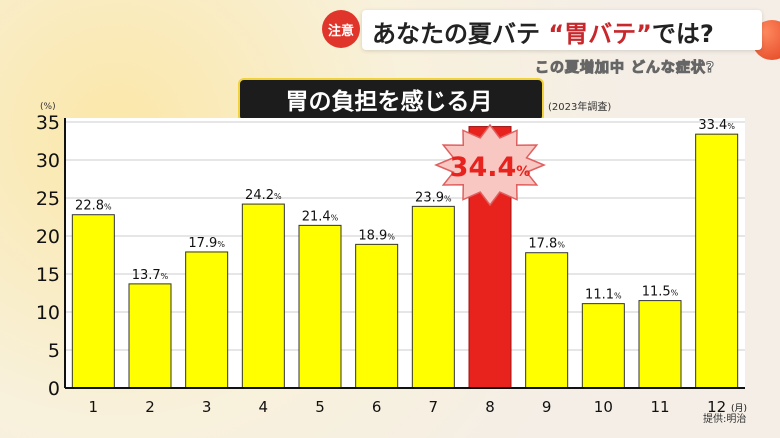  Describe the element at coordinates (54, 351) in the screenshot. I see `y-tick-label: 5` at that location.